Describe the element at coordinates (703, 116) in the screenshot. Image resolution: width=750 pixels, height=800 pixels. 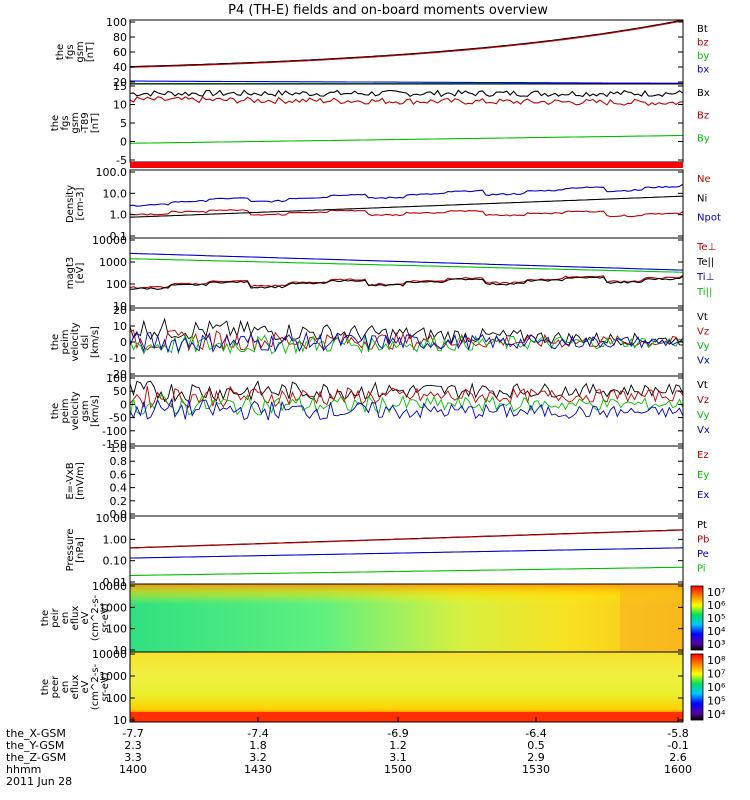
I see `legend-entry: Bz` at that location.